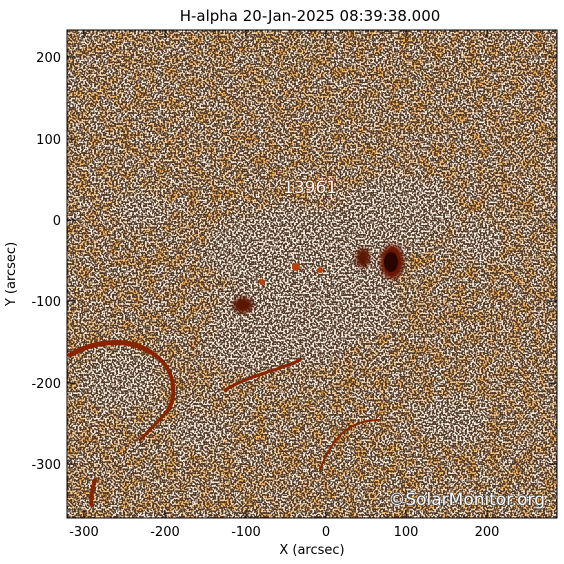 This screenshot has width=564, height=564. What do you see at coordinates (48, 58) in the screenshot?
I see `y-tick-label: 200` at bounding box center [48, 58].